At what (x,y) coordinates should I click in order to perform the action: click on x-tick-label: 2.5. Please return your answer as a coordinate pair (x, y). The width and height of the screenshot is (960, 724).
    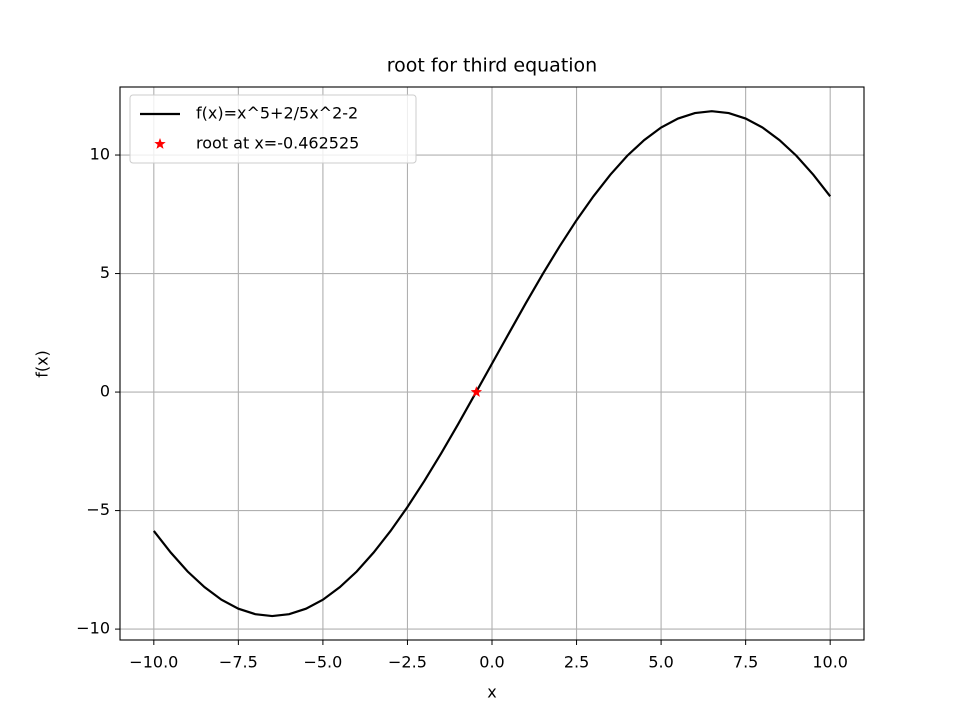
    Looking at the image, I should click on (576, 662).